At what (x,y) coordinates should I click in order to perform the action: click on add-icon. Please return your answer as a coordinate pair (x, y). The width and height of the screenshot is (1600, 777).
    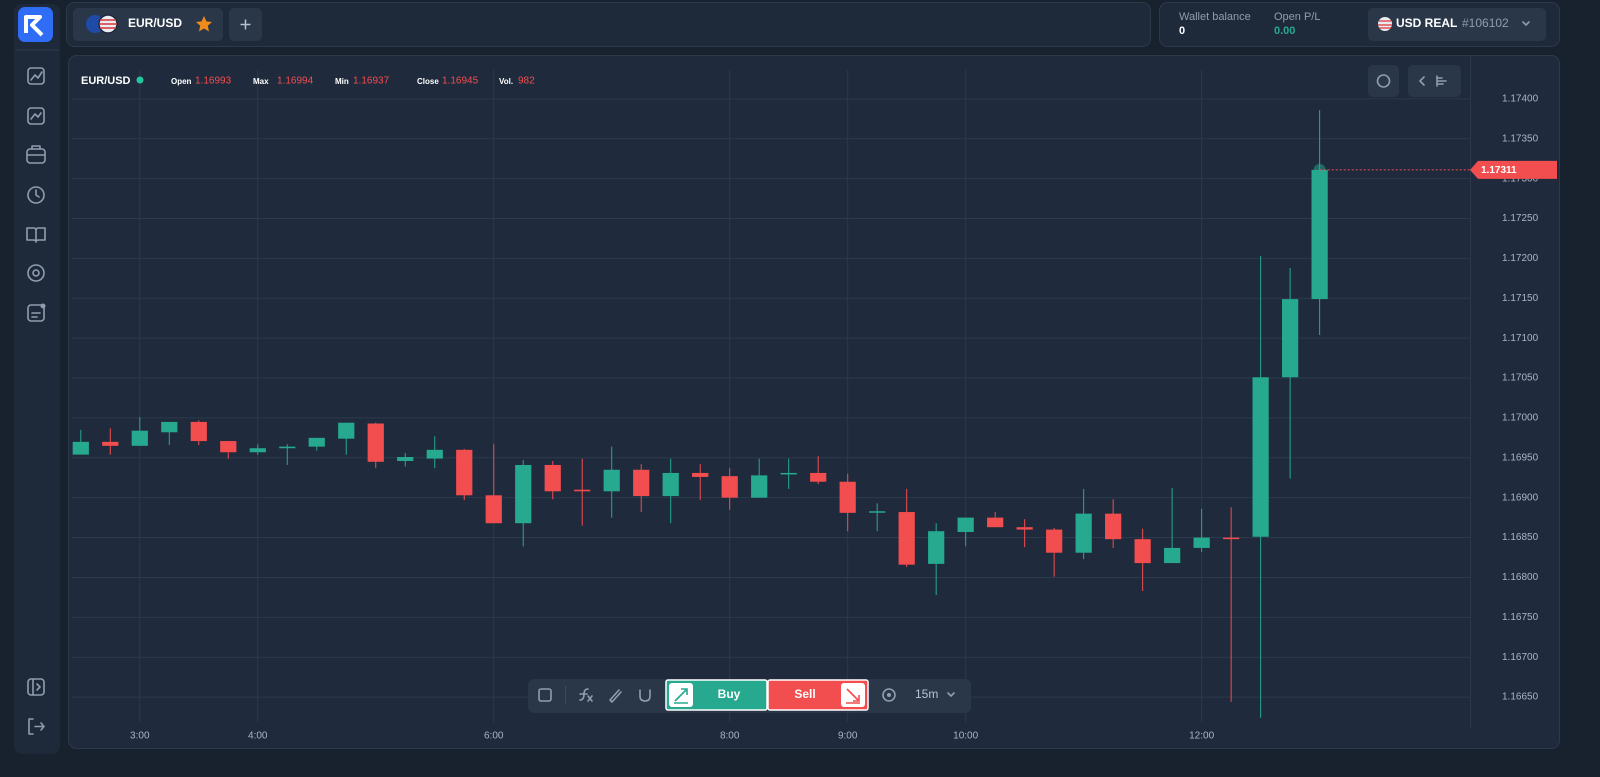
    Looking at the image, I should click on (245, 24).